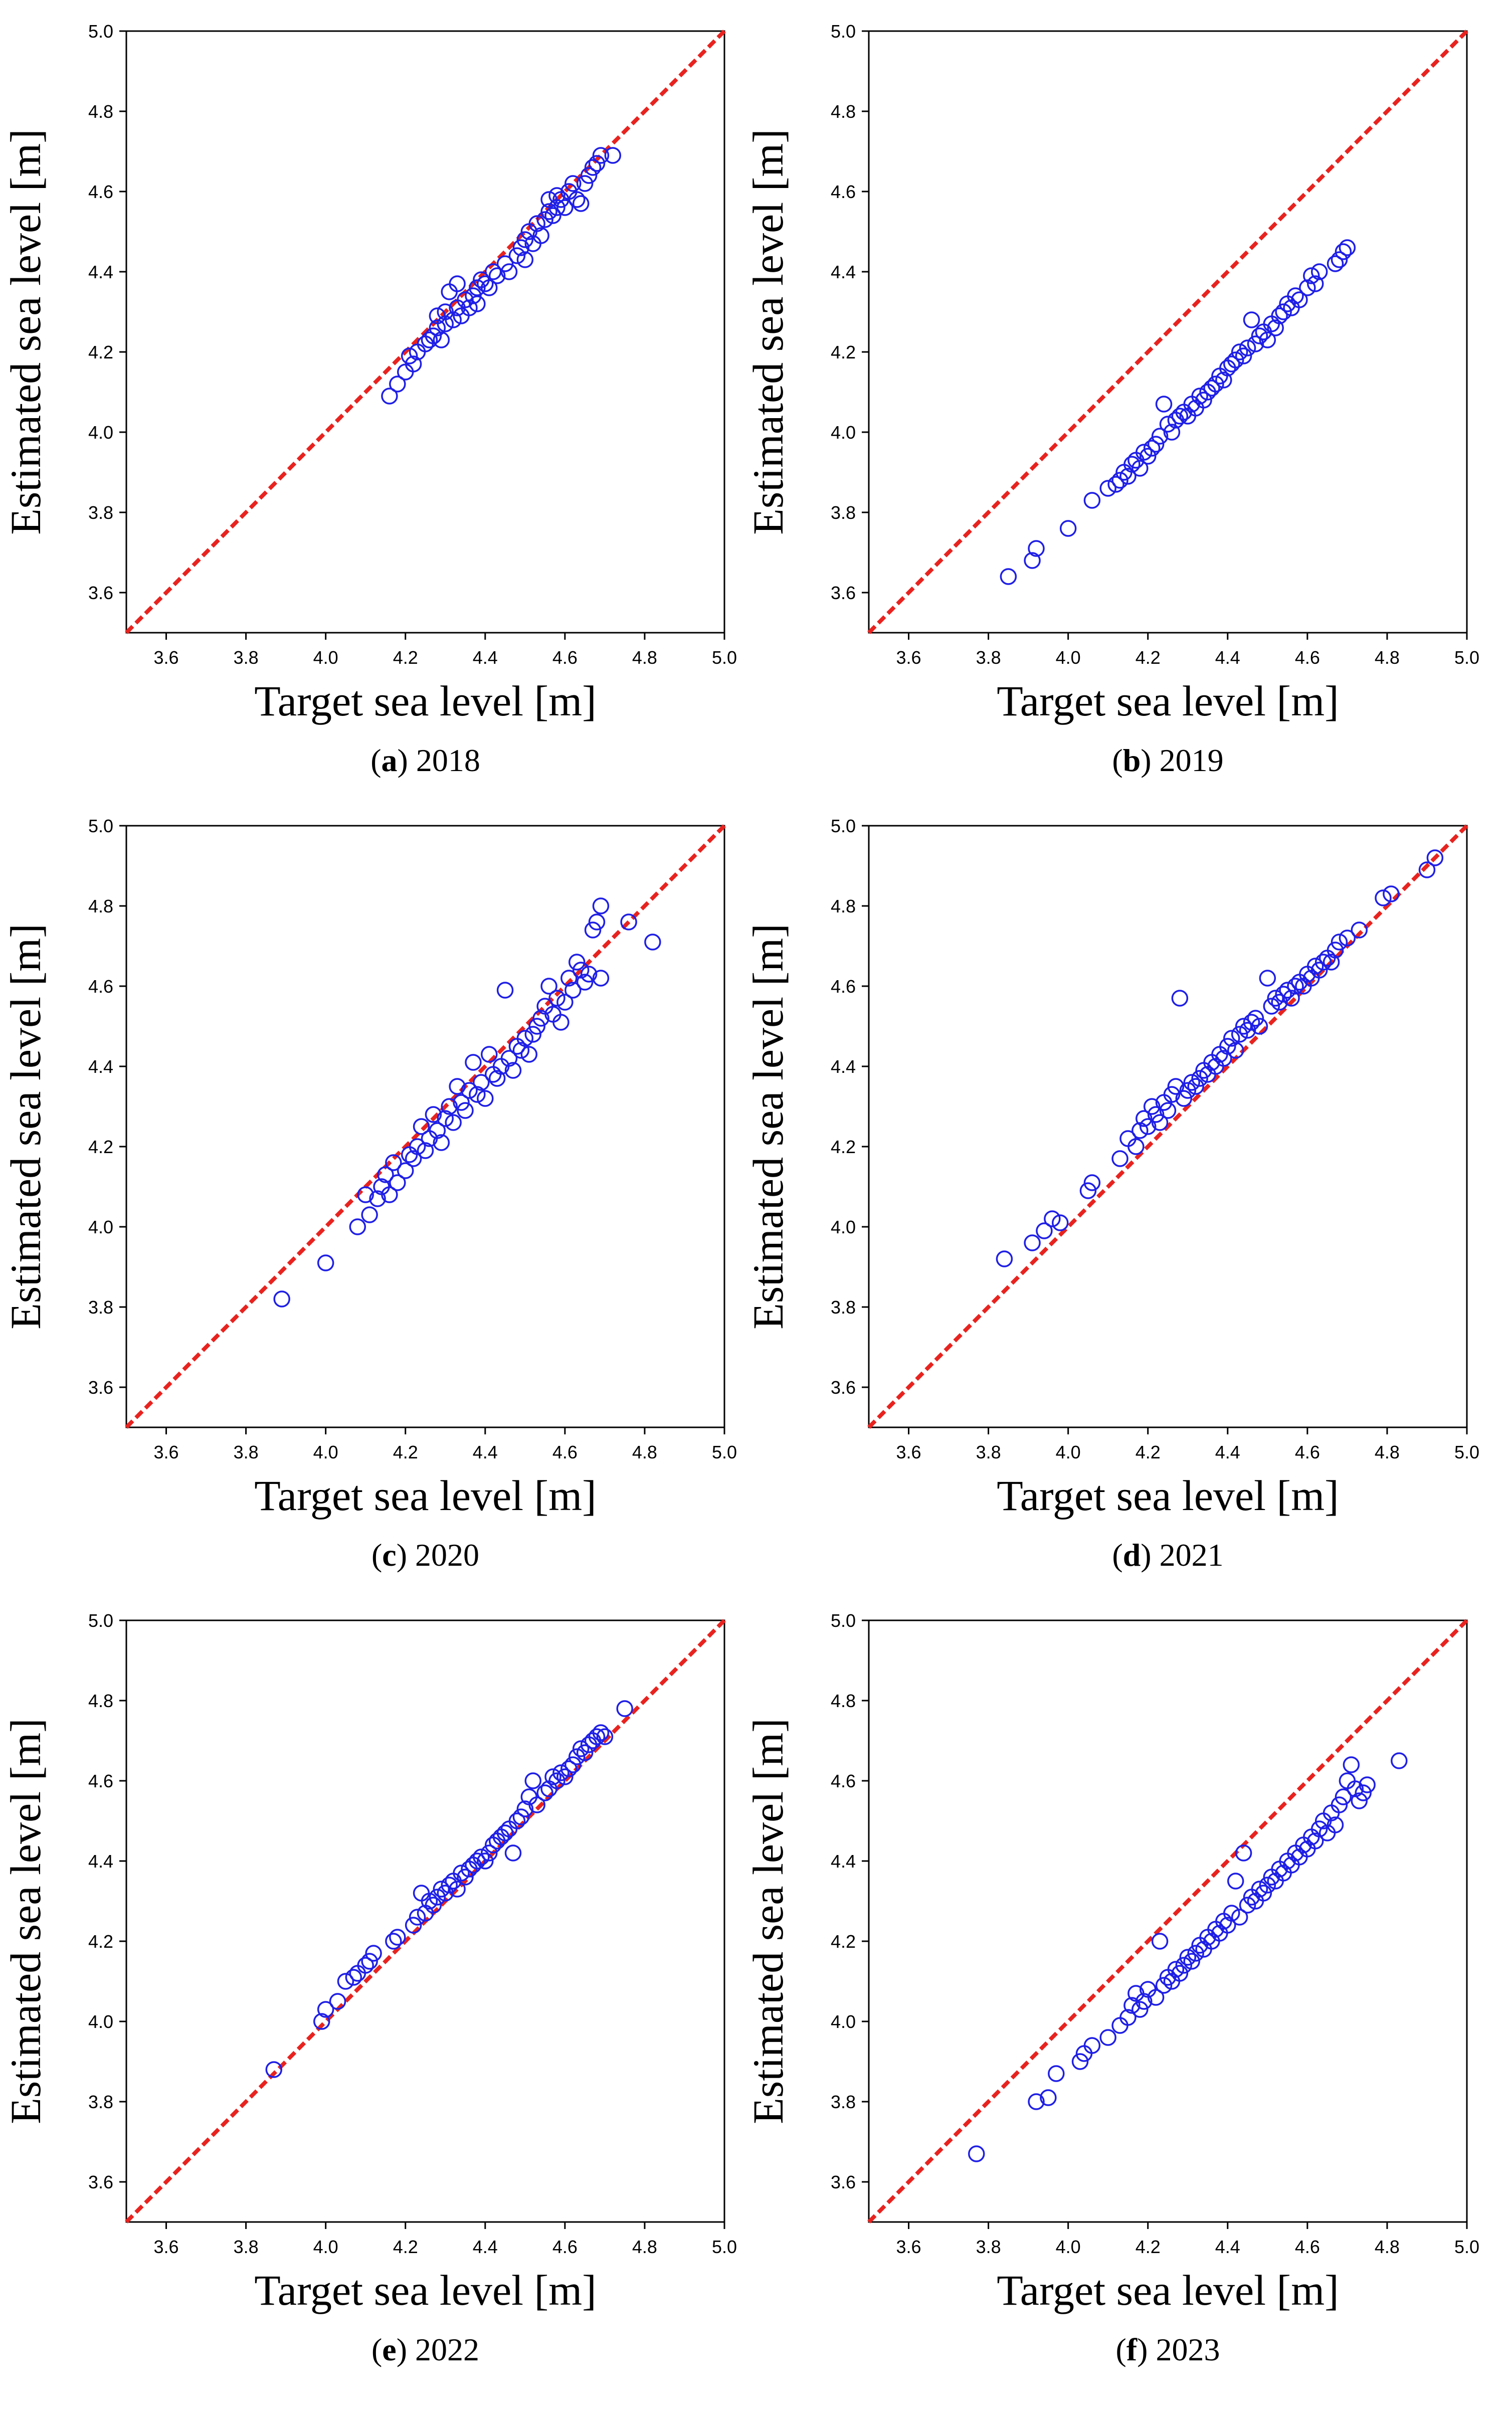 The width and height of the screenshot is (1512, 2411). What do you see at coordinates (988, 1452) in the screenshot?
I see `x-tick-label: 3.8` at bounding box center [988, 1452].